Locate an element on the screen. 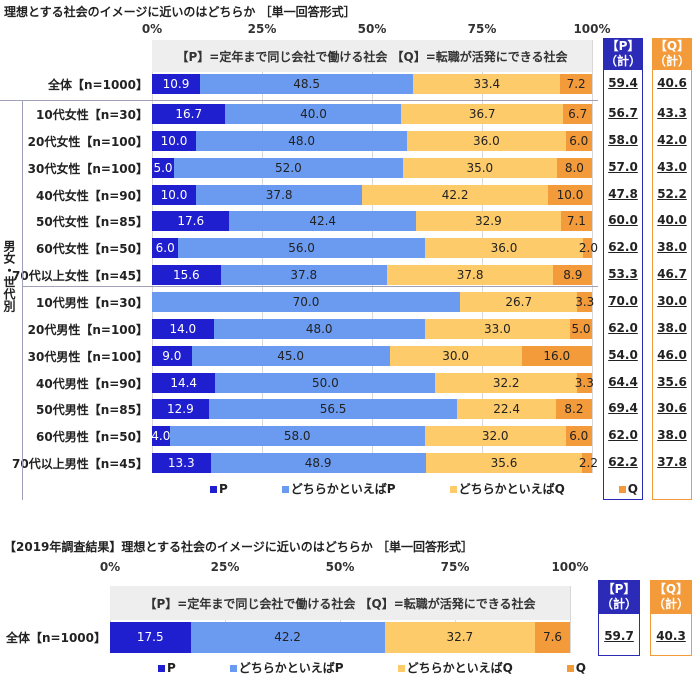 The image size is (700, 682). p-total-header-line2: （計） is located at coordinates (622, 61).